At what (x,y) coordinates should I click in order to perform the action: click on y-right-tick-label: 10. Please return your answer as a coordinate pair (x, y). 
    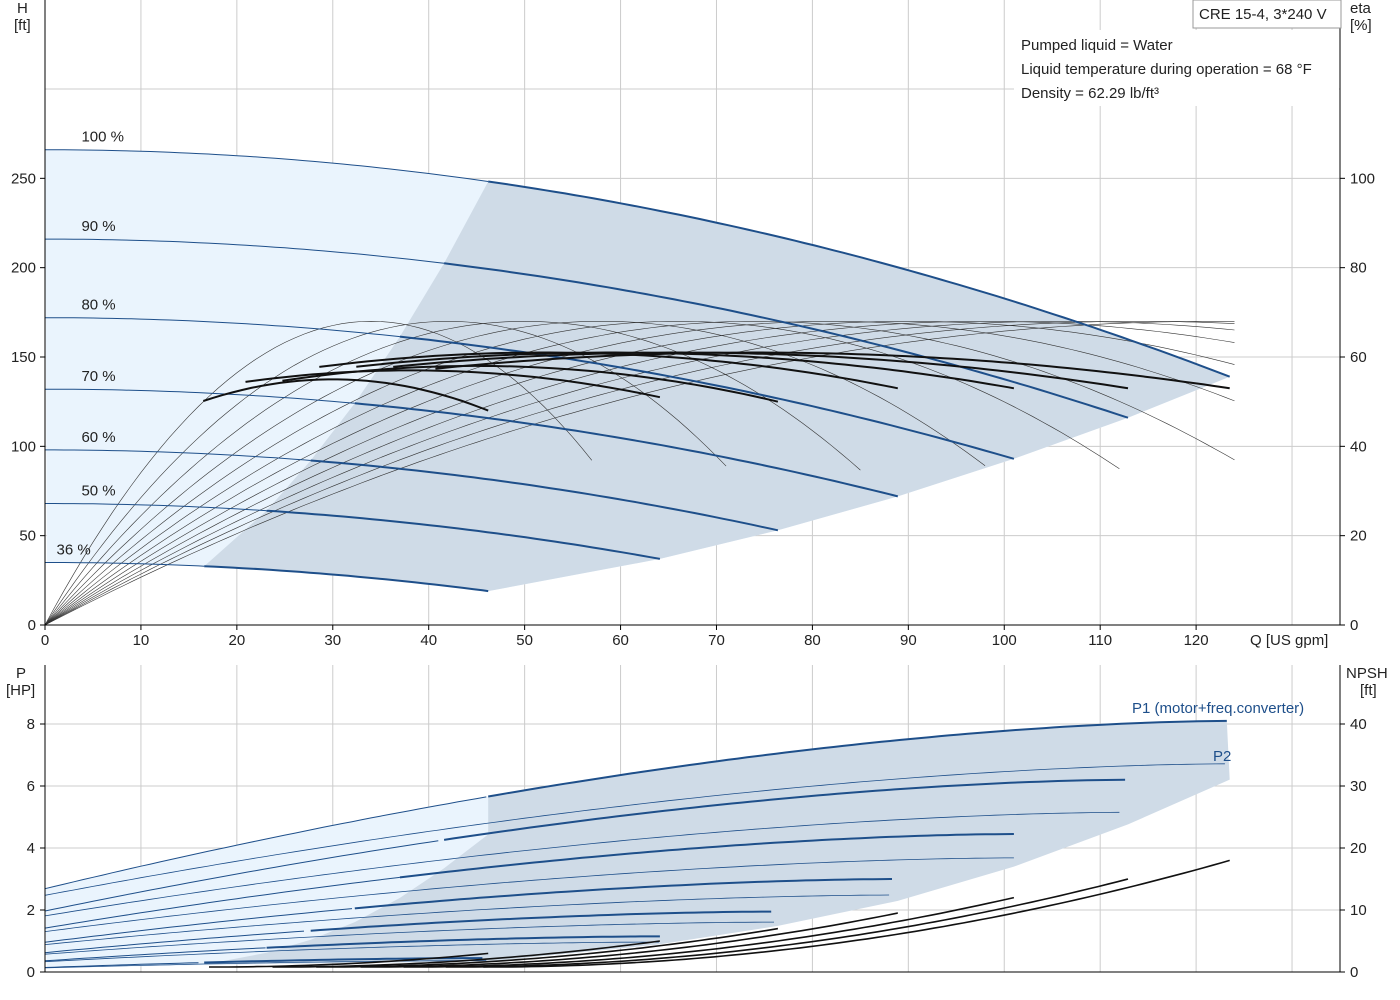
    Looking at the image, I should click on (1358, 910).